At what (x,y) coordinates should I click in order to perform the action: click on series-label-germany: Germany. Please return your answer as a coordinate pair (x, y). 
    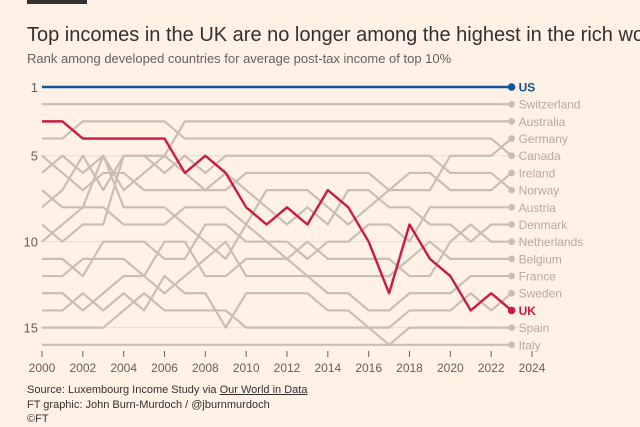
    Looking at the image, I should click on (543, 139).